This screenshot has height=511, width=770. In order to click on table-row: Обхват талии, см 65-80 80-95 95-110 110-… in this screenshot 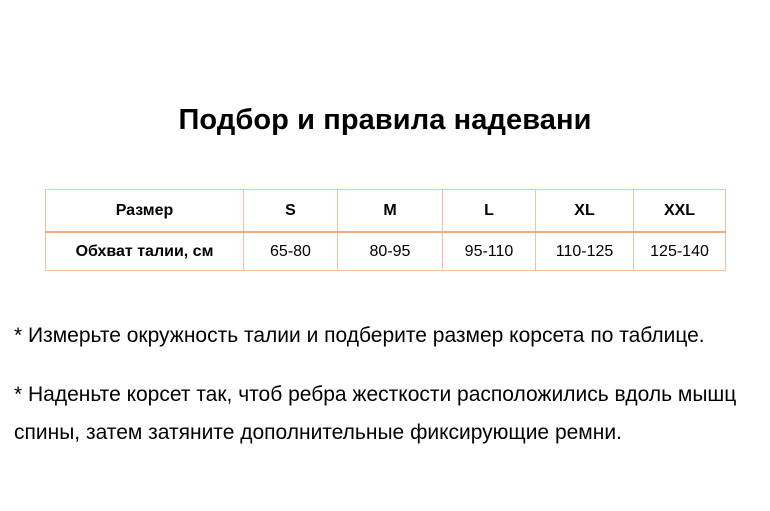, I will do `click(385, 251)`.